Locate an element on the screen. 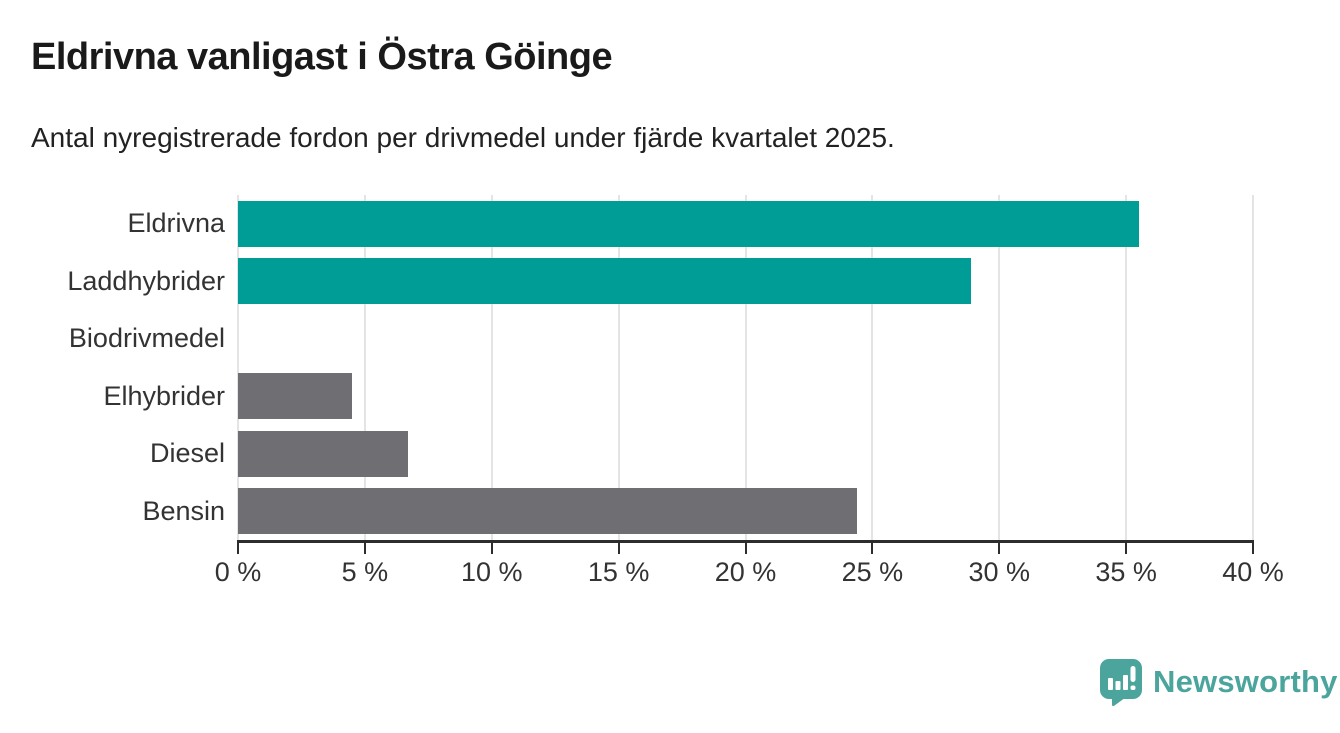  y-axis-label-laddhybrider: Laddhybrider is located at coordinates (146, 280).